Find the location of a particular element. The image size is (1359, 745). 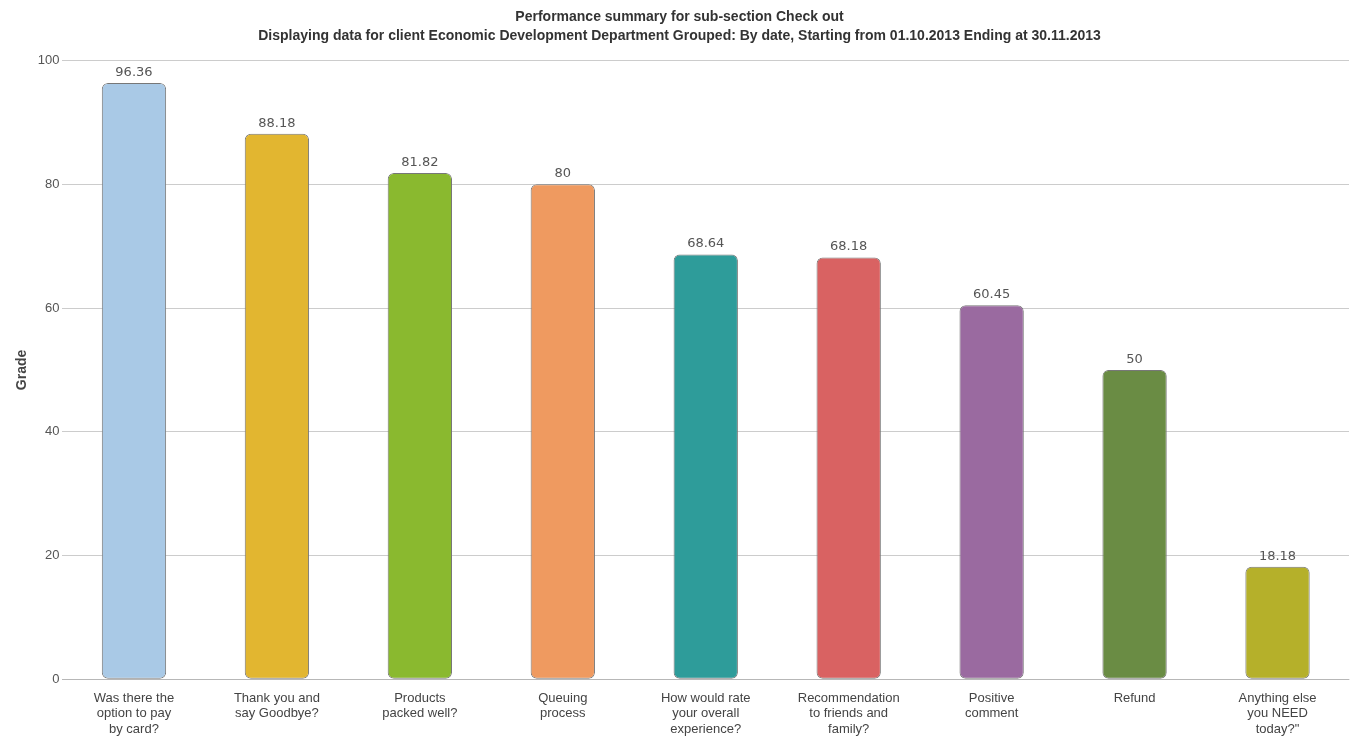

x-tick-label: Positive comment is located at coordinates (991, 705).